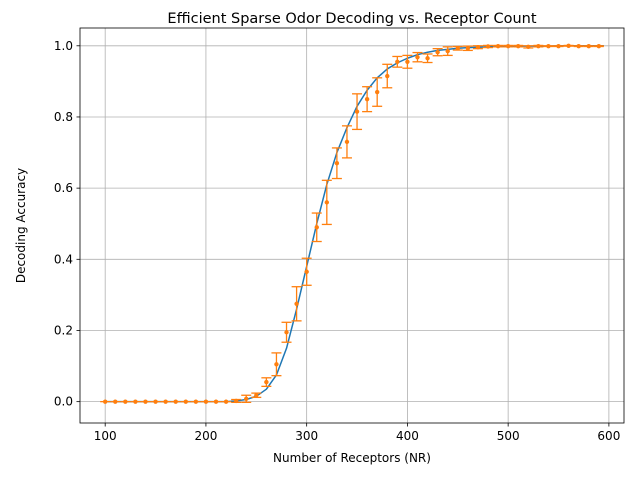  I want to click on x-tick-label: 500, so click(508, 436).